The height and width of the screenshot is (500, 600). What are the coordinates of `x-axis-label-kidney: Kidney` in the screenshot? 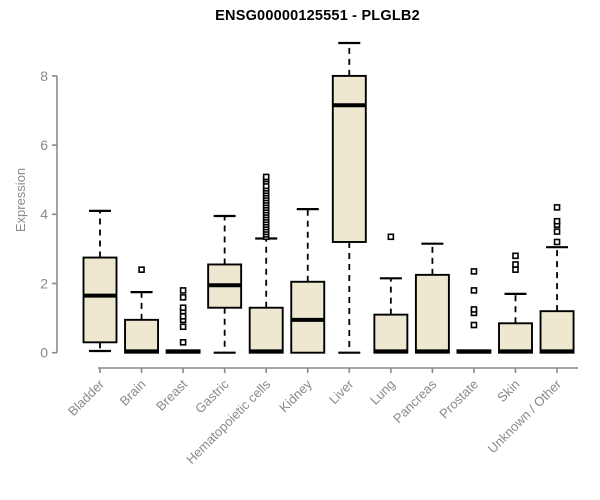 It's located at (295, 395).